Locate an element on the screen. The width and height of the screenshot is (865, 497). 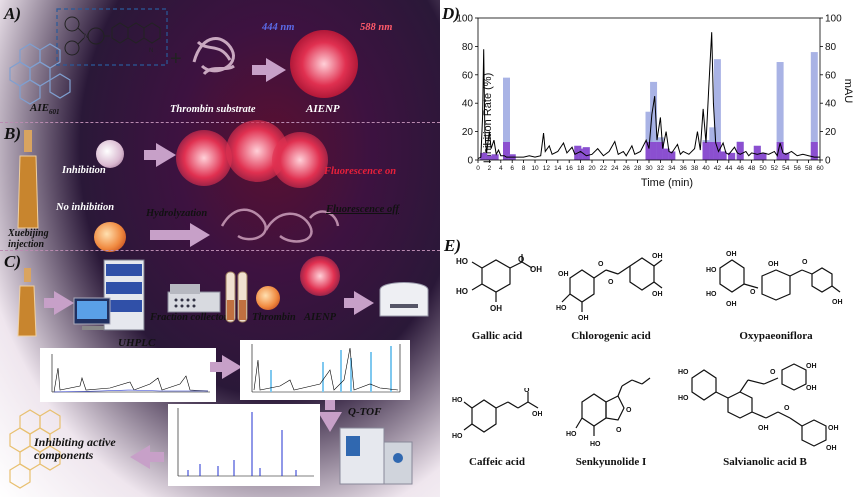
arrow-c3 is located at coordinates (232, 367).